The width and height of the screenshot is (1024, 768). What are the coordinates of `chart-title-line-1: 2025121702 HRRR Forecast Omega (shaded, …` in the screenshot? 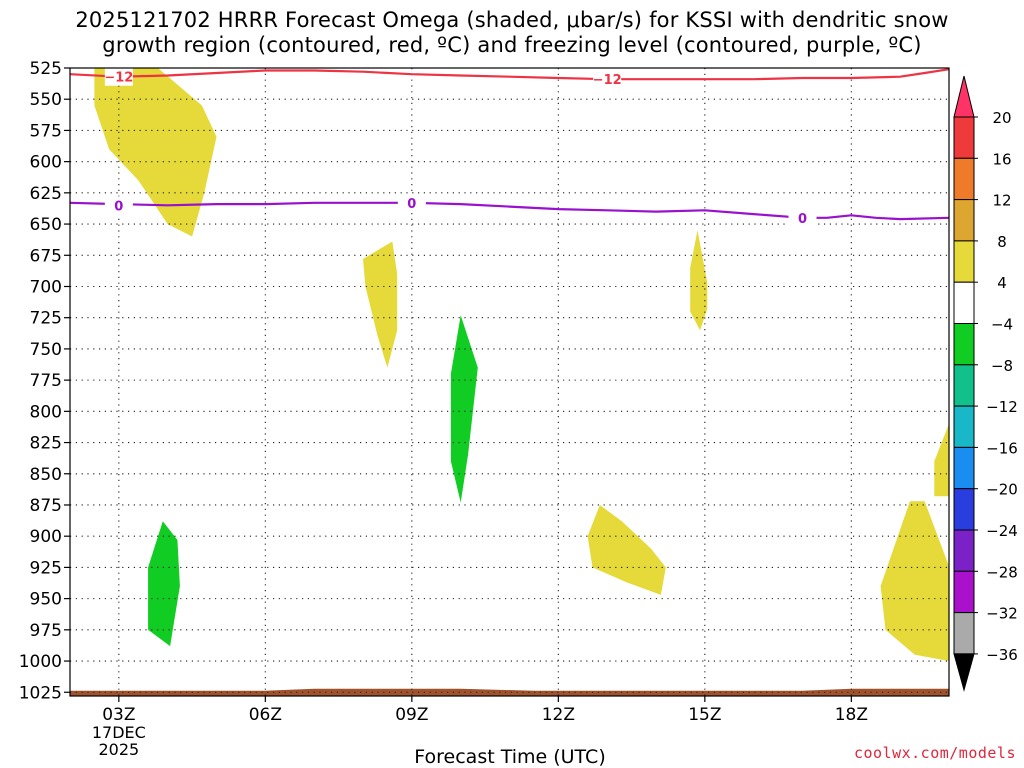 It's located at (512, 20).